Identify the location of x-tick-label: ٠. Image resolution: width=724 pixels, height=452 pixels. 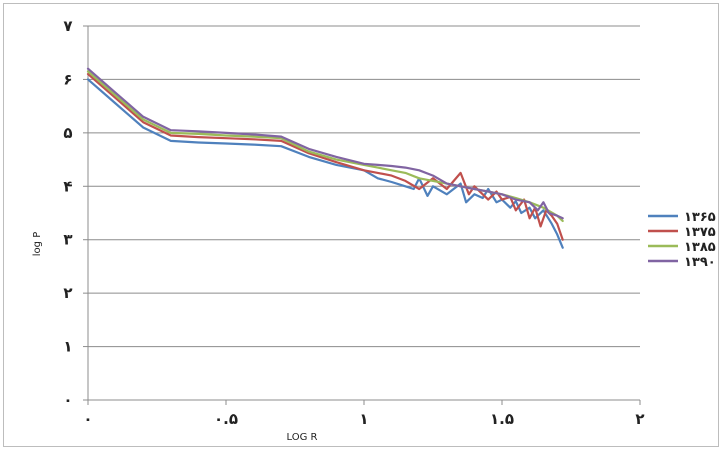
(87, 419).